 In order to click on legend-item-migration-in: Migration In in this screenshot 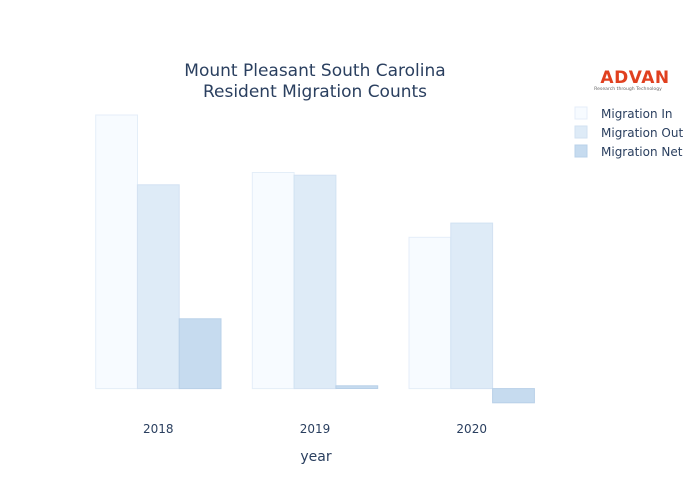, I will do `click(623, 113)`.